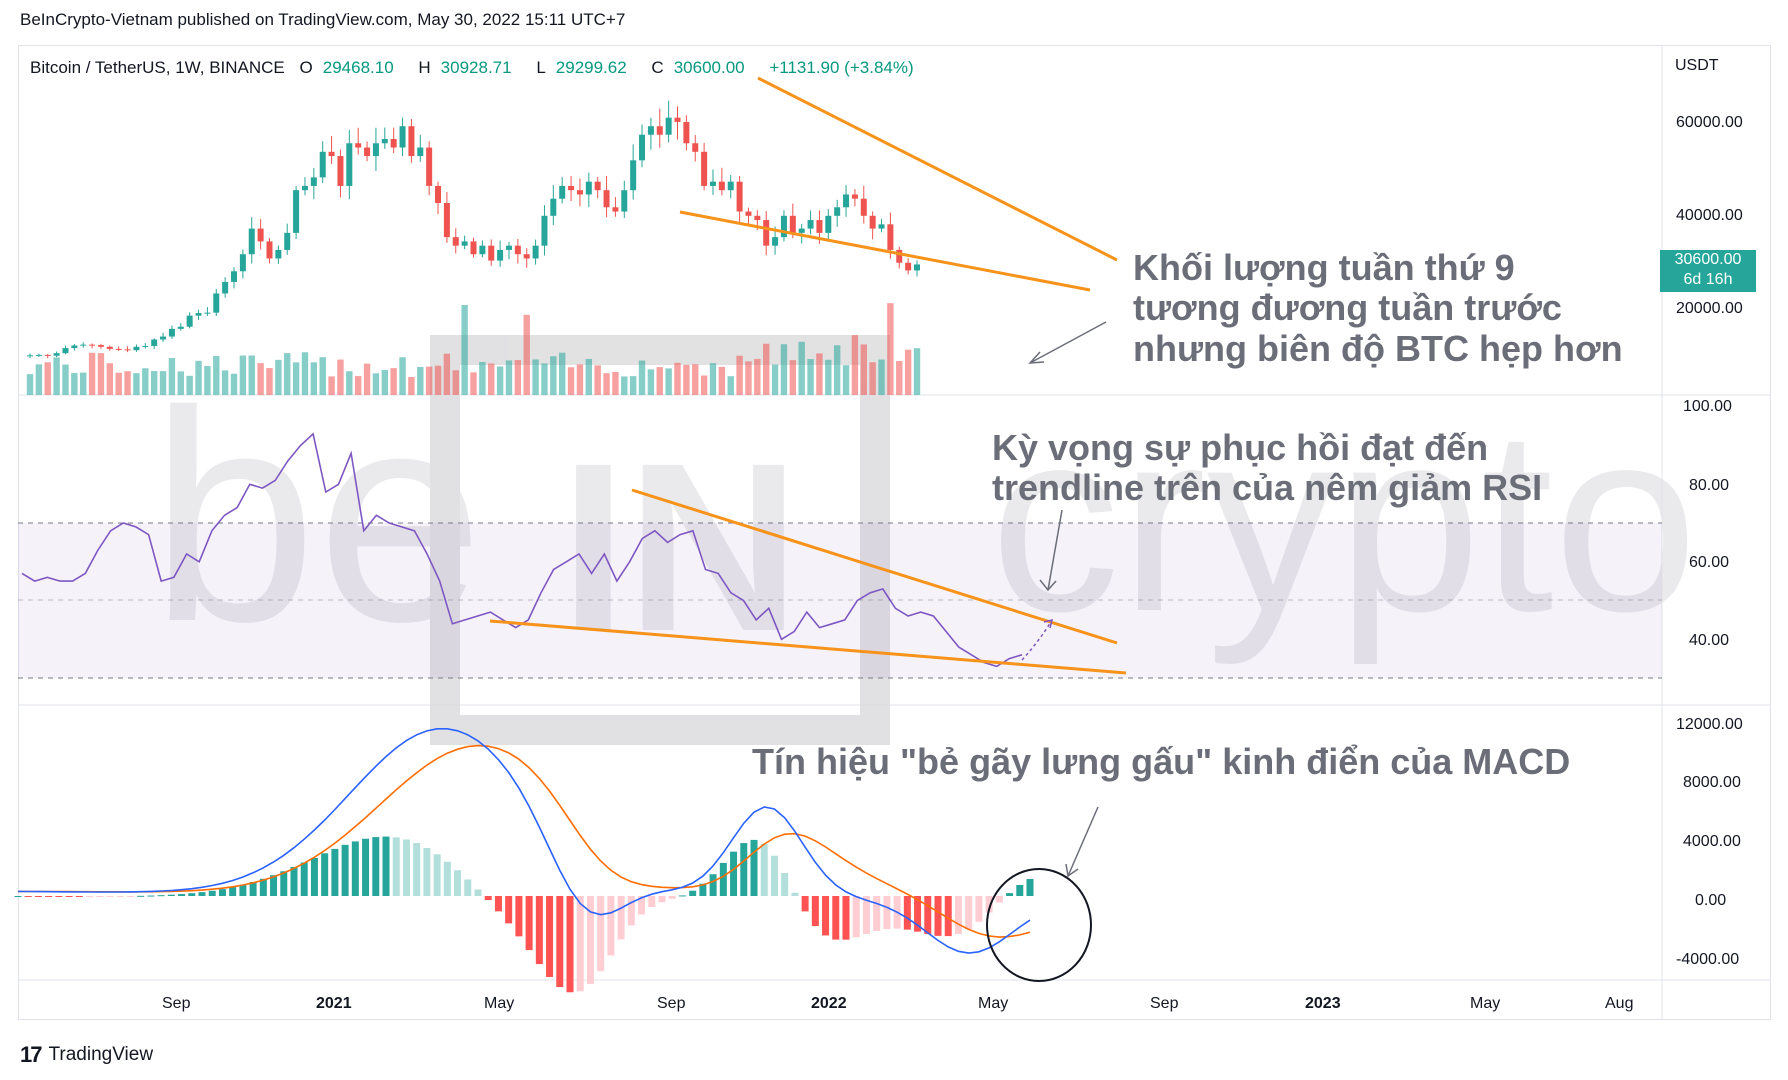 Image resolution: width=1788 pixels, height=1080 pixels. I want to click on macd-tick: 4000.00, so click(1712, 841).